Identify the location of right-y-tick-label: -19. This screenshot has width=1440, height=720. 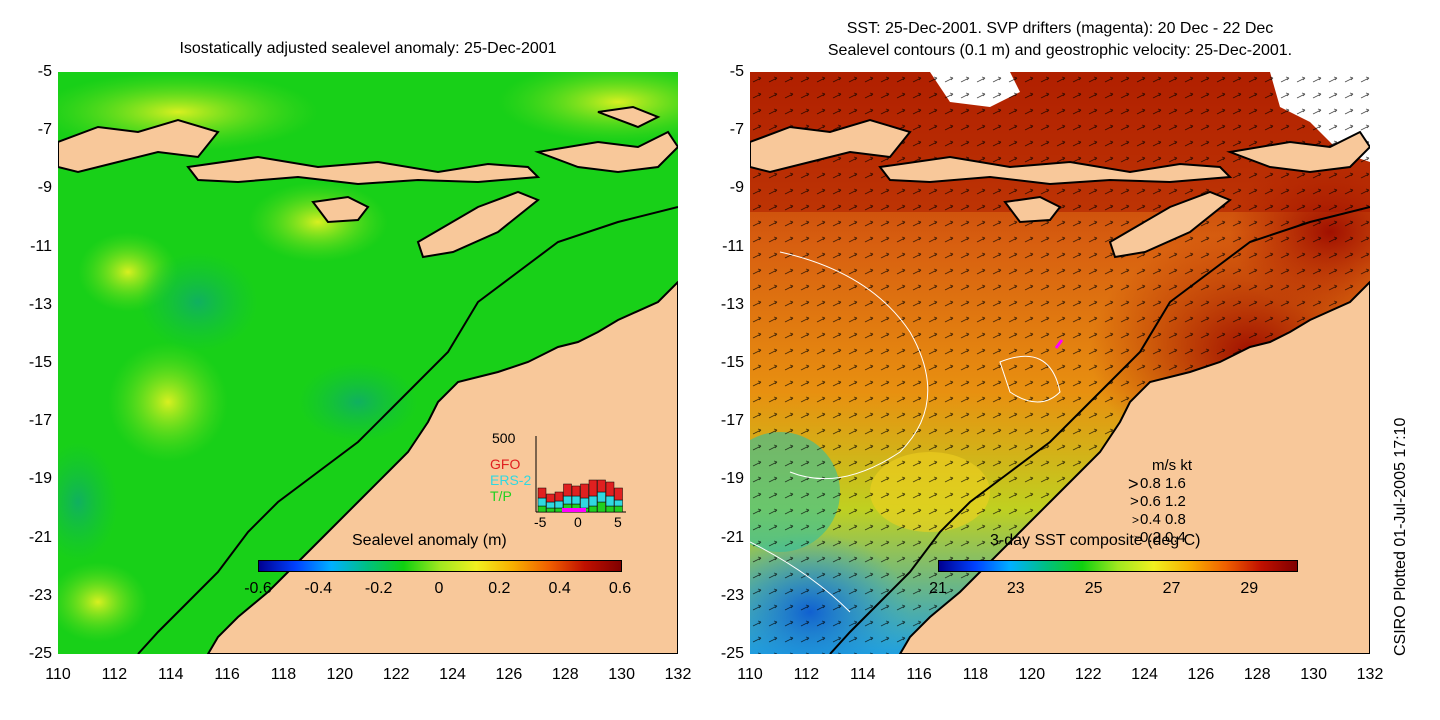
(732, 479).